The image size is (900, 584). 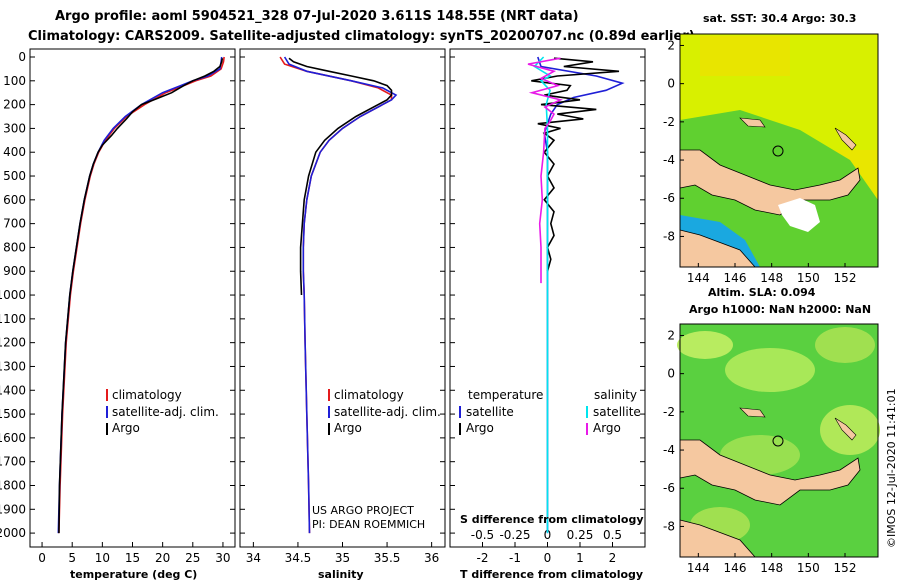 I want to click on map-y-tick-label: -2, so click(x=669, y=412).